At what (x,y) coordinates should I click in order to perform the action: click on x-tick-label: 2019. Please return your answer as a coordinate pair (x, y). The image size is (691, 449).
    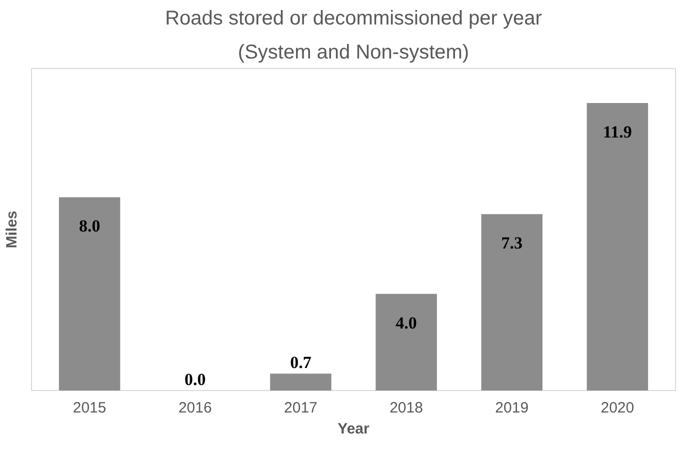
    Looking at the image, I should click on (512, 408).